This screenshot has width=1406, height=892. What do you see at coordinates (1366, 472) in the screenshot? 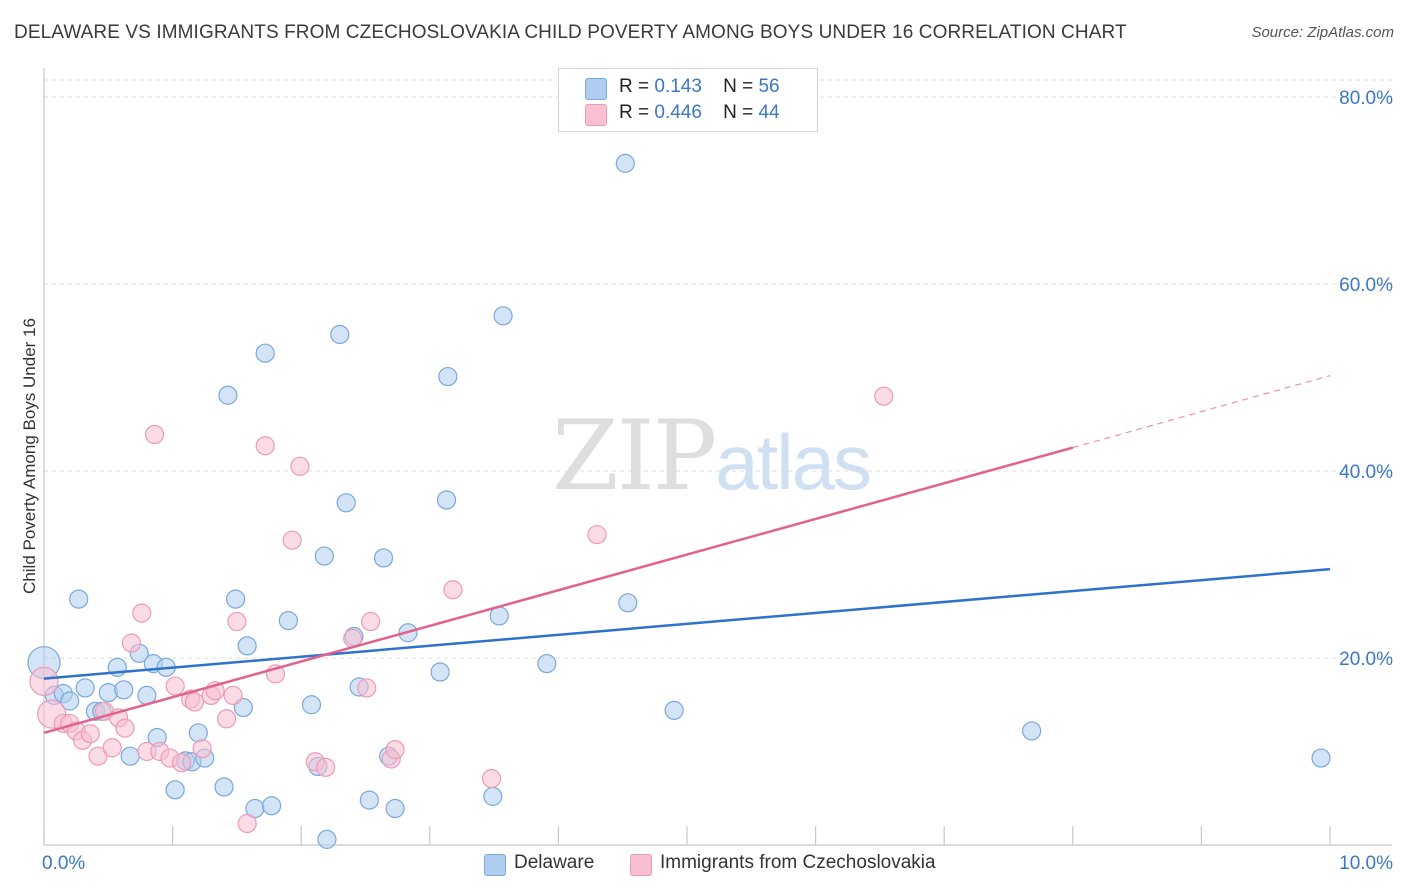
I see `y-tick-label: 40.0%` at bounding box center [1366, 472].